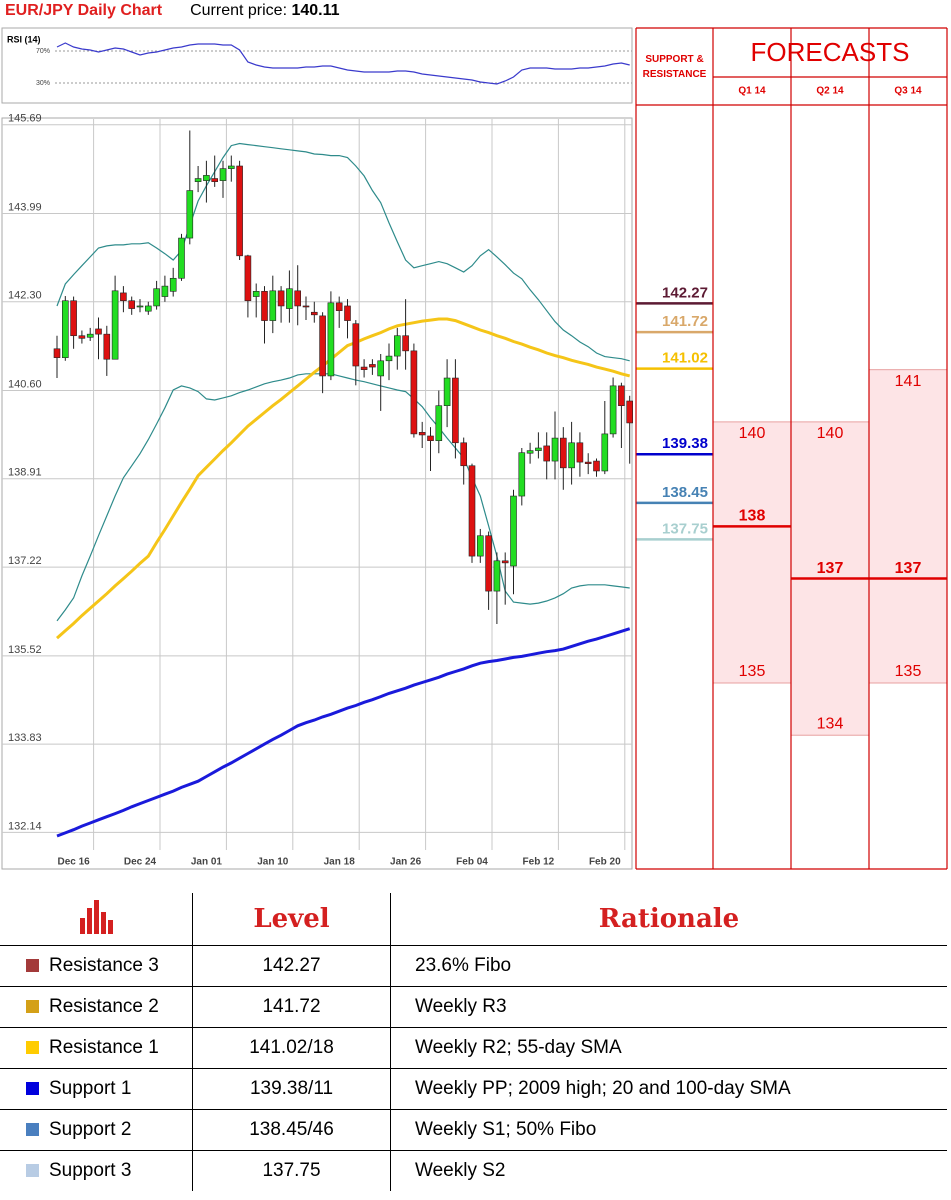 Image resolution: width=951 pixels, height=1200 pixels. I want to click on row-level: 142.27, so click(291, 966).